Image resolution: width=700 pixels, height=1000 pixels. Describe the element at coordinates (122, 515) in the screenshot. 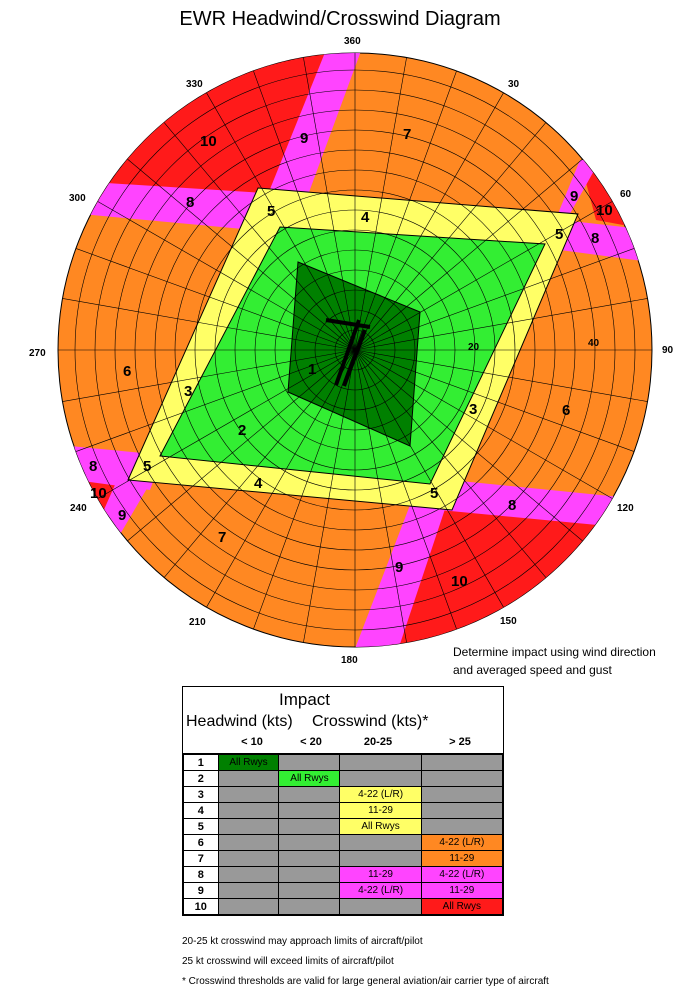

I see `zone-label-9-sw: 9` at that location.